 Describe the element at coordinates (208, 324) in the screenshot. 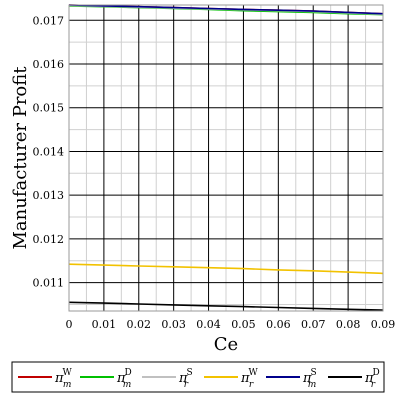

I see `x-tick-label: 0.04` at that location.